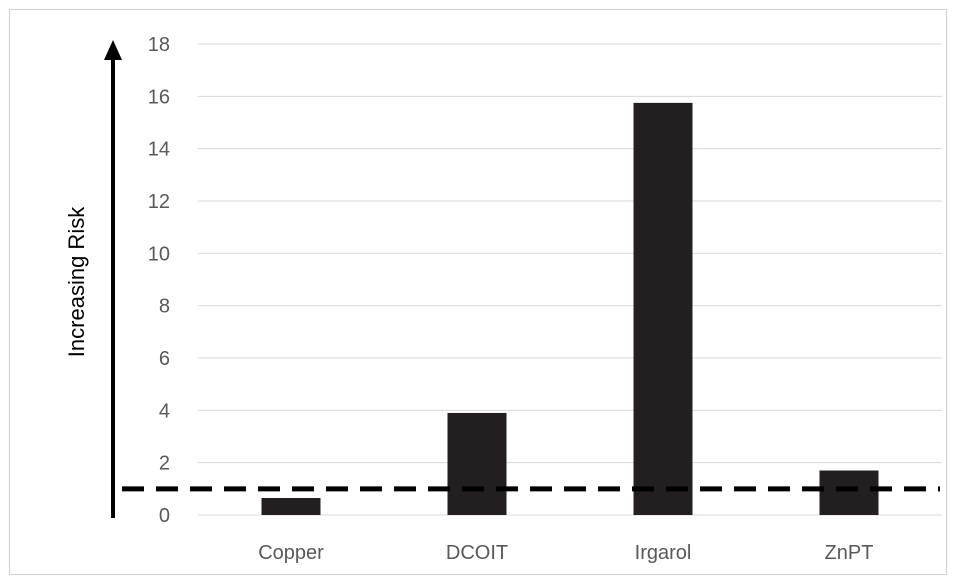 This screenshot has width=956, height=583. I want to click on y-axis-label: Increasing Risk, so click(76, 281).